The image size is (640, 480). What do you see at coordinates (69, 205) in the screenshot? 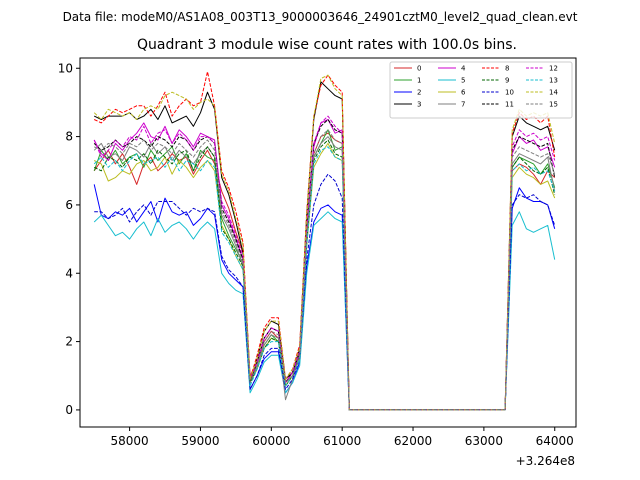
I see `y-tick-label: 6` at bounding box center [69, 205].